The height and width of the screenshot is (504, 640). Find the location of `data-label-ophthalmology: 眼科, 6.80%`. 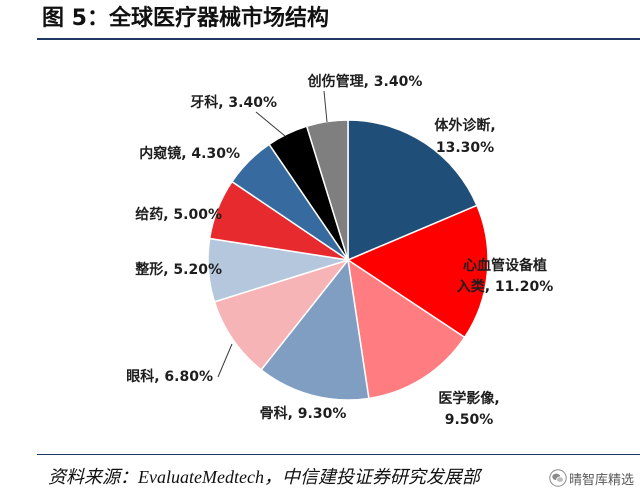

data-label-ophthalmology: 眼科, 6.80% is located at coordinates (169, 376).